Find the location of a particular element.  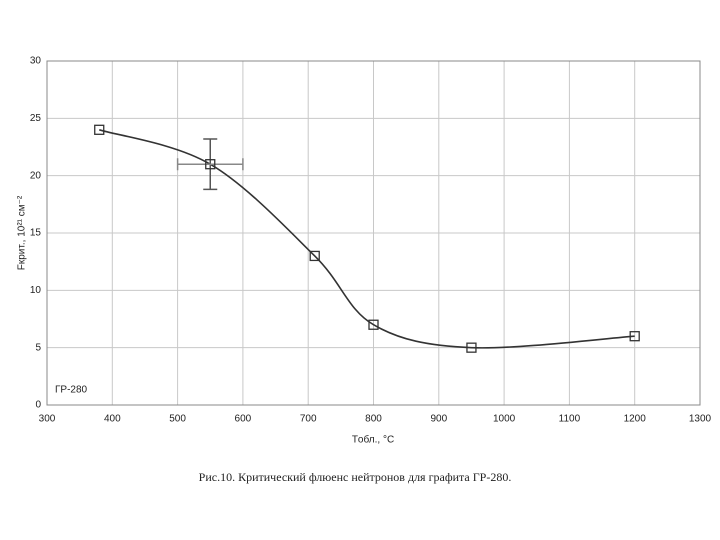

y-tick-label: 10 is located at coordinates (36, 290).